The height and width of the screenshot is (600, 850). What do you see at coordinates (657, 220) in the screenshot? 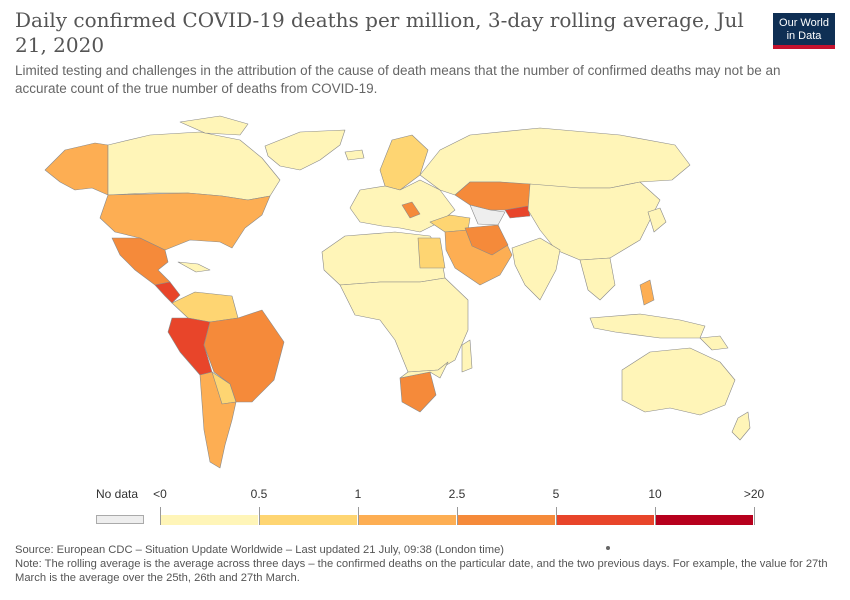
I see `japan-korea` at bounding box center [657, 220].